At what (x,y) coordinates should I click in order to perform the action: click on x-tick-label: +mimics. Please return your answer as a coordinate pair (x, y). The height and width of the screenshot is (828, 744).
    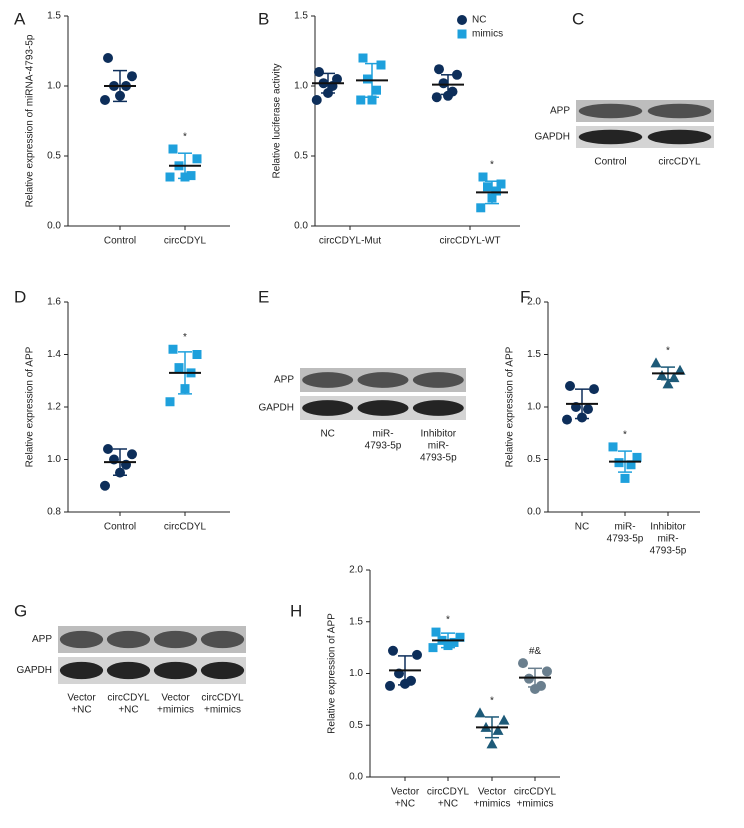
    Looking at the image, I should click on (535, 804).